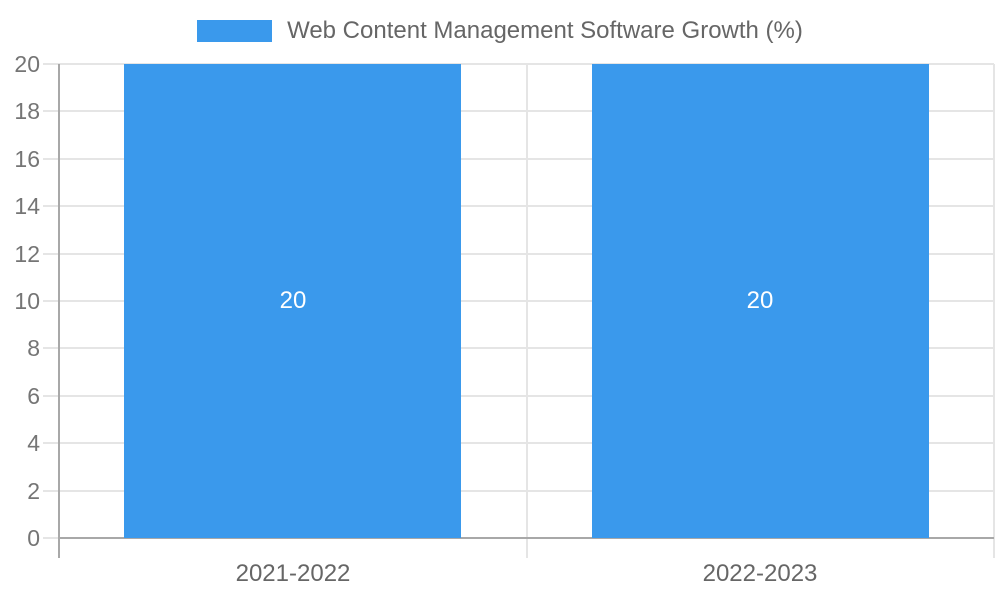 The image size is (1000, 600). I want to click on y-axis-tick-label: 6, so click(33, 396).